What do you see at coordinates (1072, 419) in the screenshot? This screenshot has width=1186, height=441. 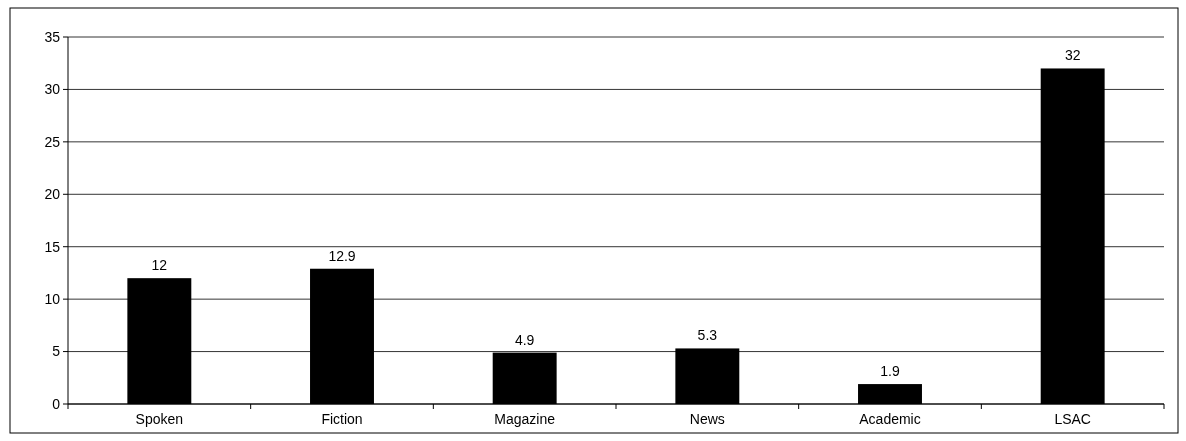 I see `x-tick-label: LSAC` at bounding box center [1072, 419].